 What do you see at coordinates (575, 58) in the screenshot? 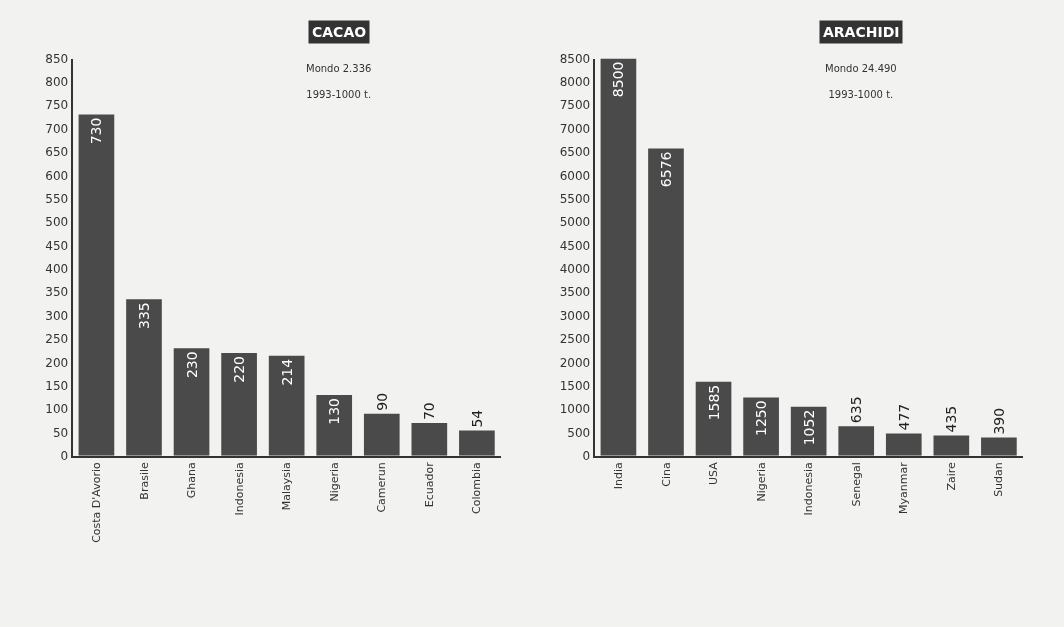
I see `y-tick-label: 8500` at bounding box center [575, 58].